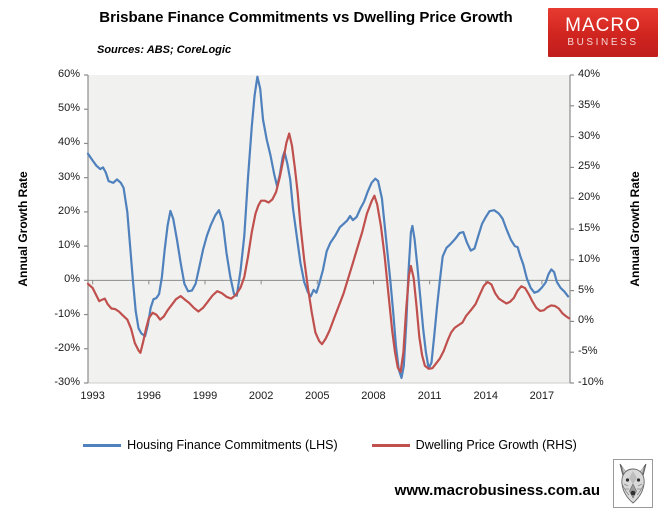  What do you see at coordinates (232, 445) in the screenshot?
I see `legend-label-housing-finance: Housing Finance Commitments (LHS)` at bounding box center [232, 445].